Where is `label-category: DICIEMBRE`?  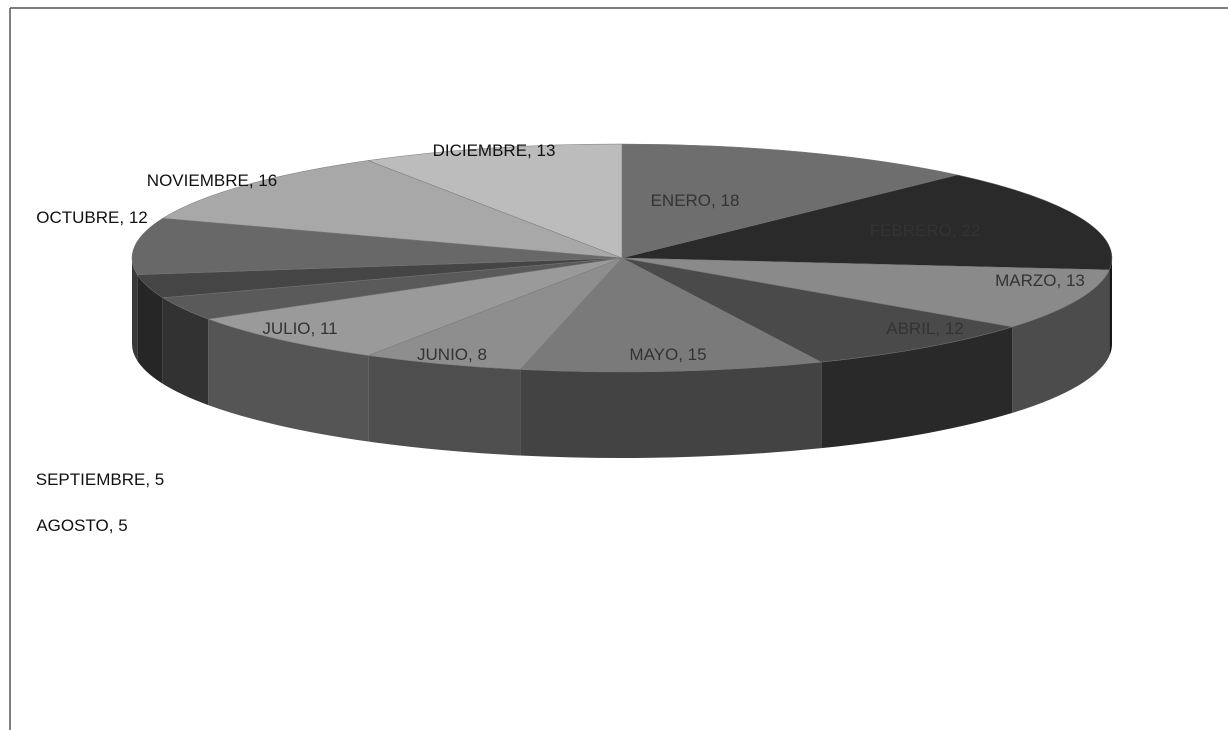 label-category: DICIEMBRE is located at coordinates (480, 150).